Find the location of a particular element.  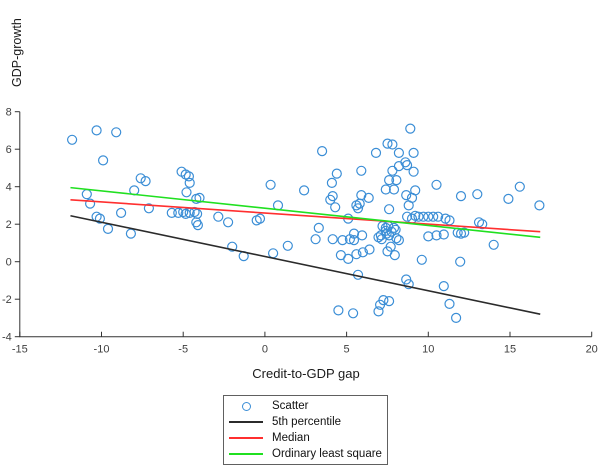

x-tick-label: -10 is located at coordinates (102, 350).